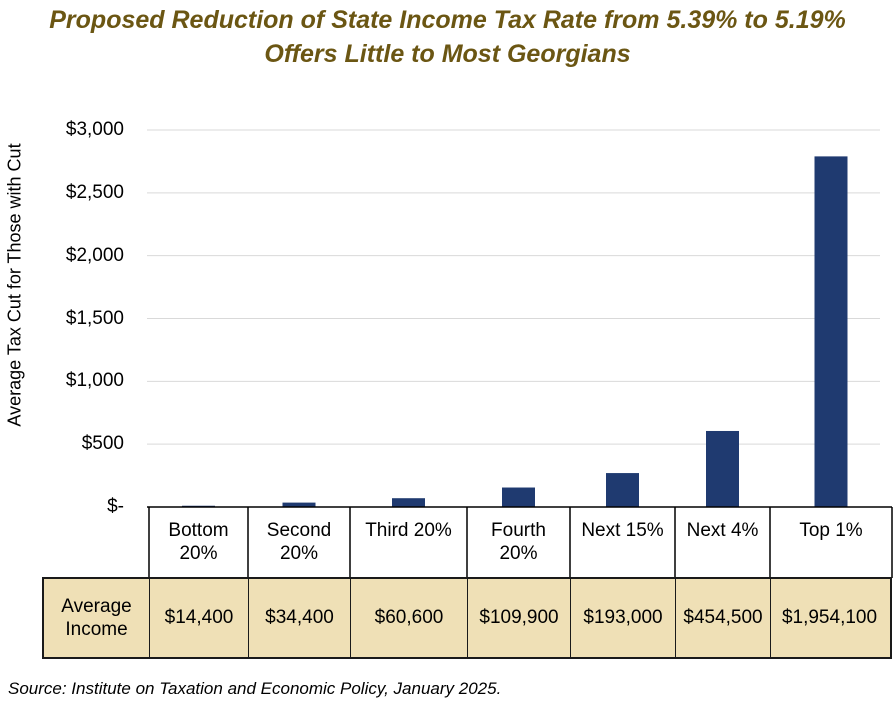 Image resolution: width=895 pixels, height=704 pixels. Describe the element at coordinates (102, 444) in the screenshot. I see `y-tick-label: $500` at that location.